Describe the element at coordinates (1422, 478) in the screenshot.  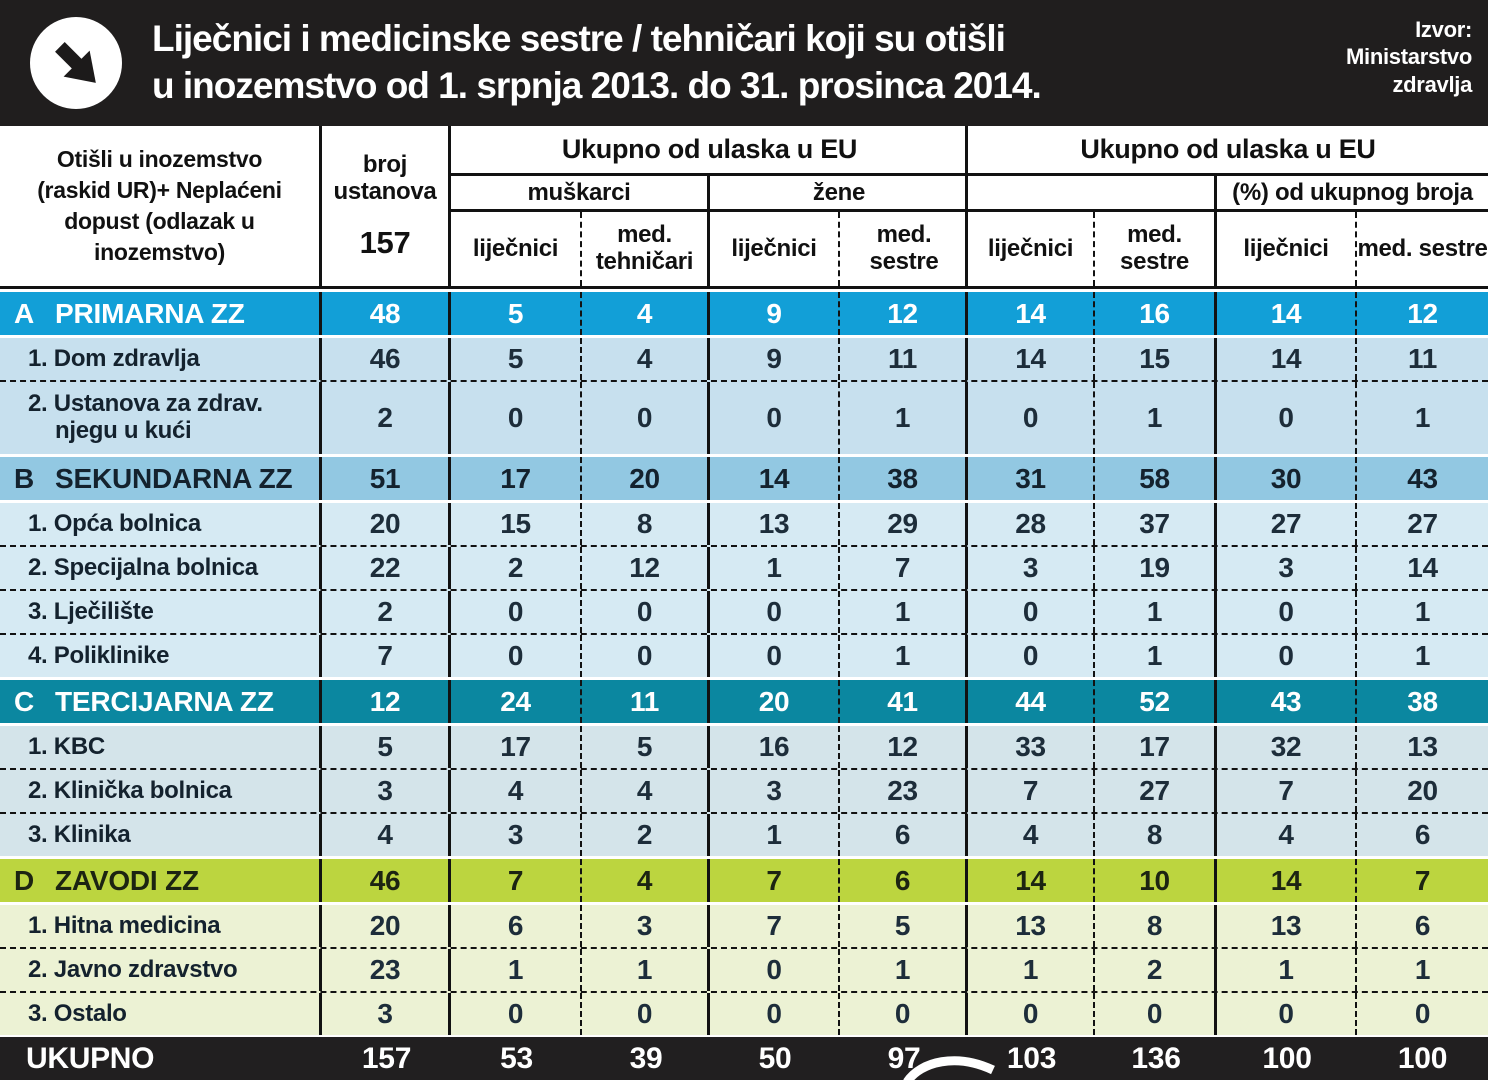
I see `data-cell: 43` at that location.